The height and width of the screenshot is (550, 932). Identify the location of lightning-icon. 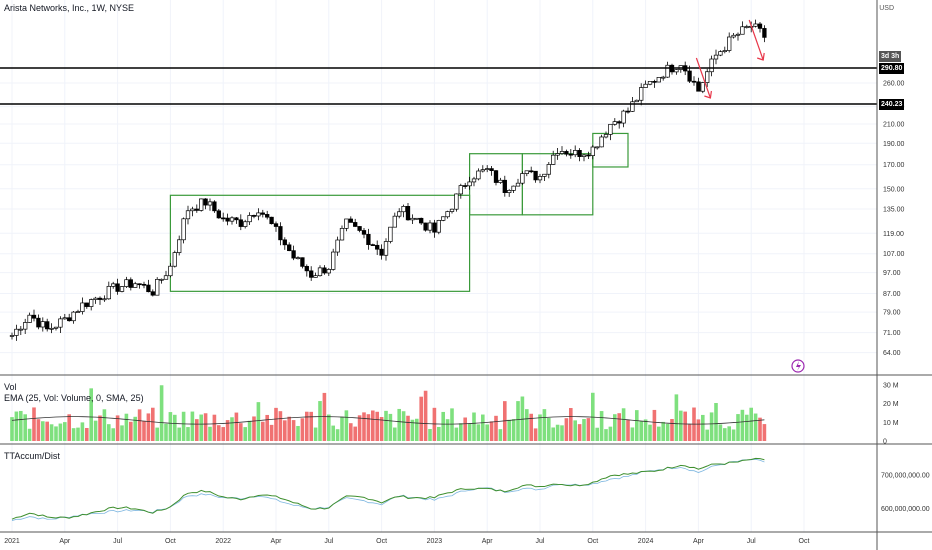
(798, 366).